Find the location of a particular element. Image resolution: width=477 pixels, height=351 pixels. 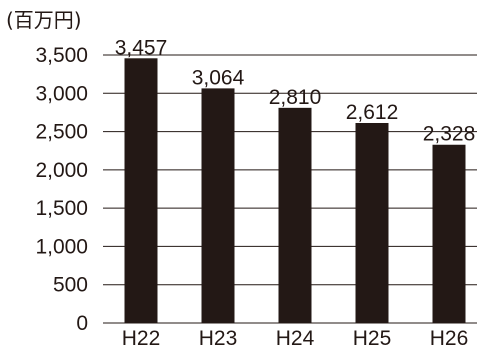

x-category-label: H25 is located at coordinates (372, 338).